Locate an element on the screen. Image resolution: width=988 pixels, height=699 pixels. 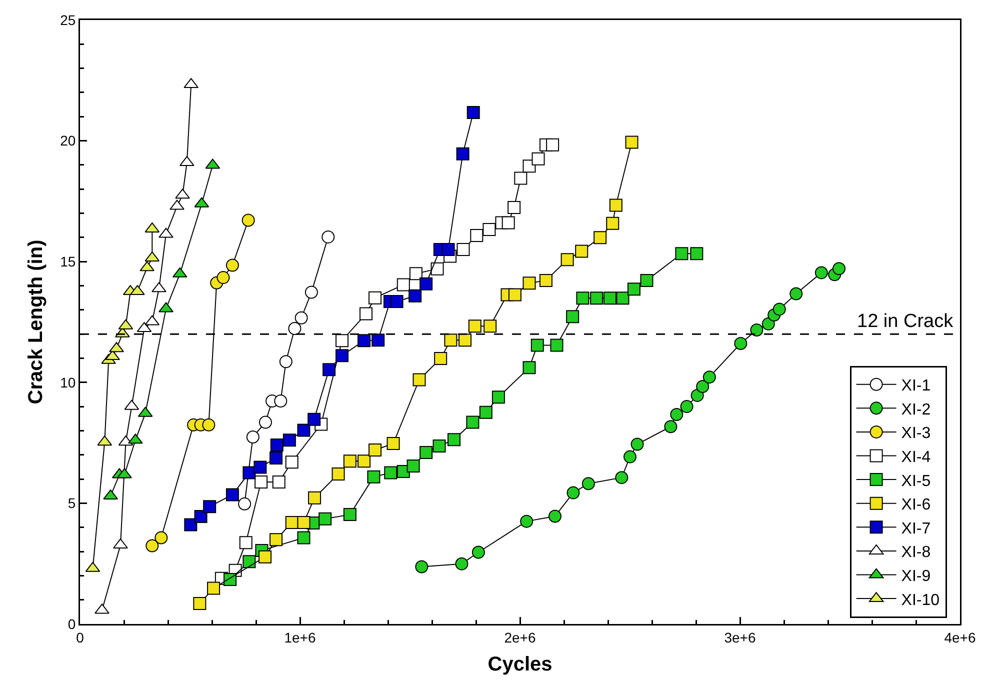
y-tick-label: 10 is located at coordinates (68, 382).